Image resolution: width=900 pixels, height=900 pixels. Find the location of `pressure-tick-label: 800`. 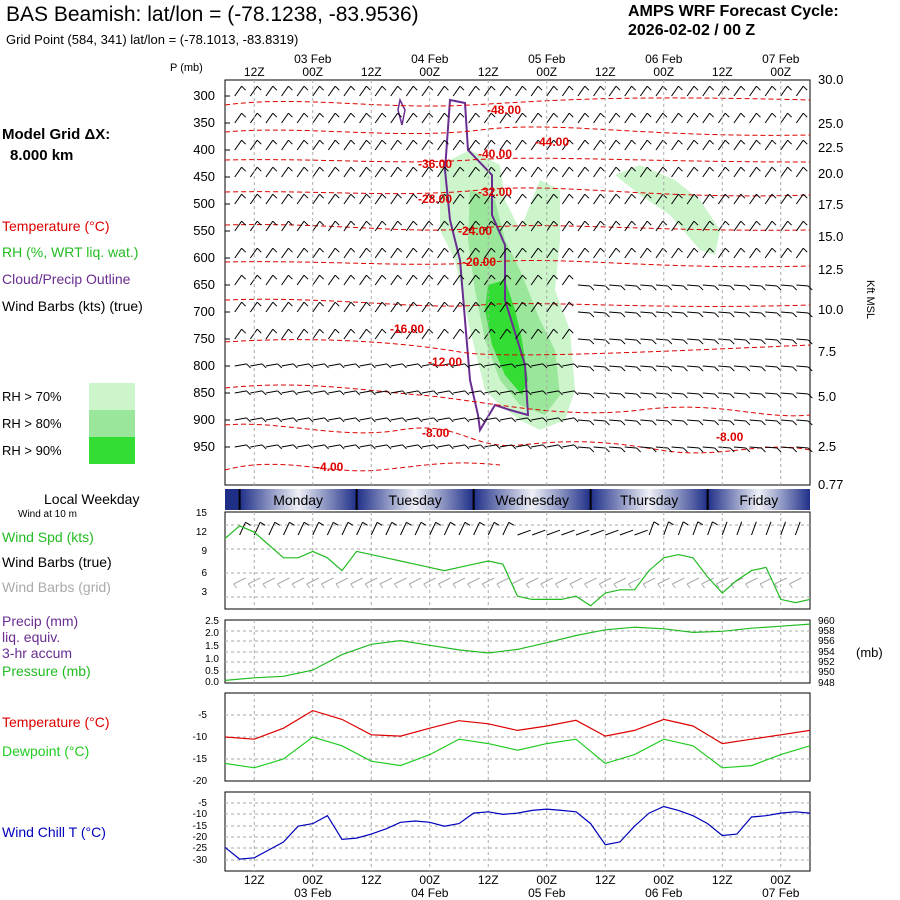

pressure-tick-label: 800 is located at coordinates (204, 365).